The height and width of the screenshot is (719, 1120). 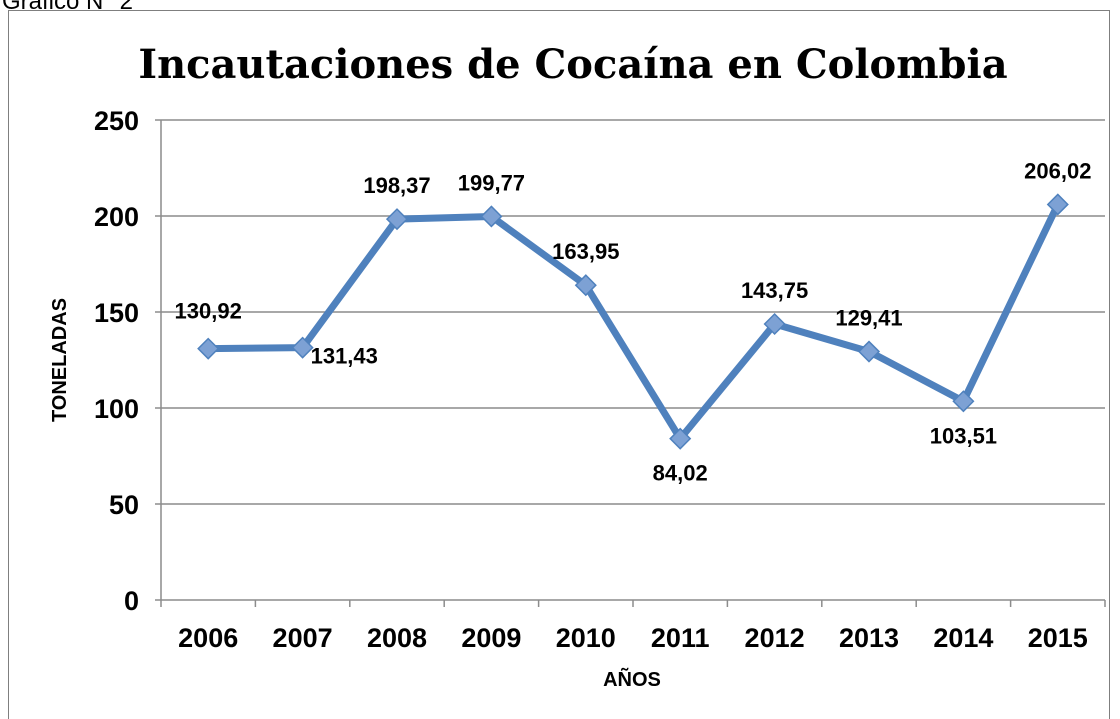 What do you see at coordinates (208, 638) in the screenshot?
I see `x-tick-label: 2006` at bounding box center [208, 638].